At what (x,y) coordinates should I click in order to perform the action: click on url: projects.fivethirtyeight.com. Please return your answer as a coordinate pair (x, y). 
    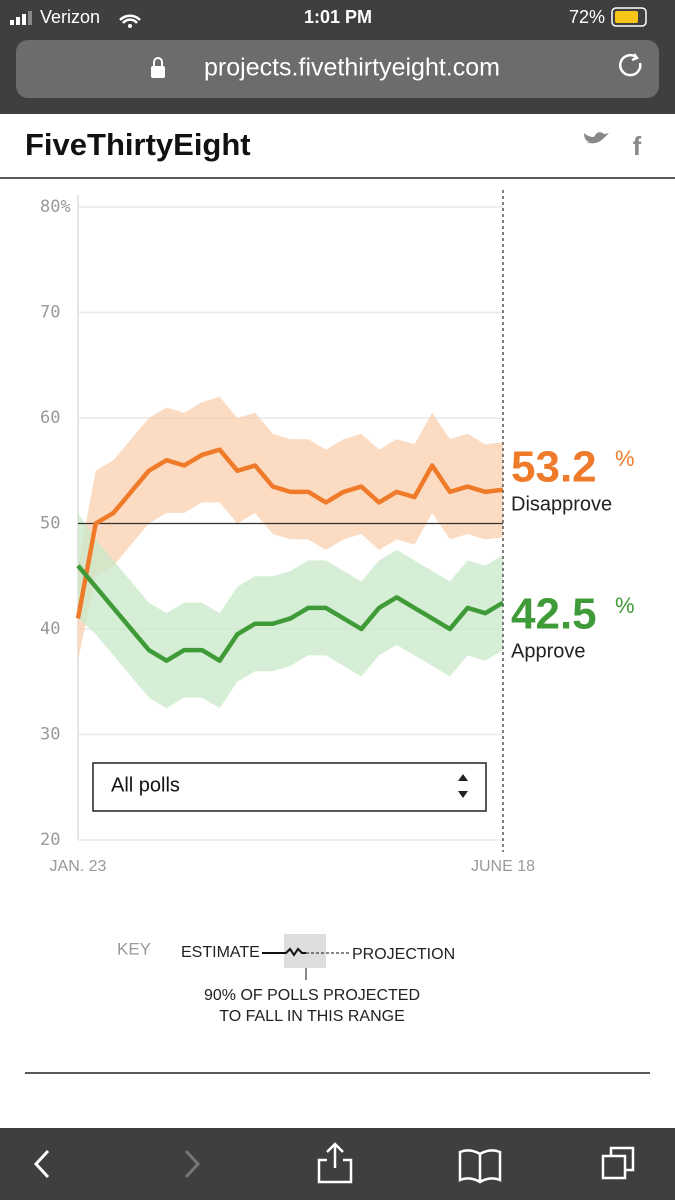
    Looking at the image, I should click on (352, 68).